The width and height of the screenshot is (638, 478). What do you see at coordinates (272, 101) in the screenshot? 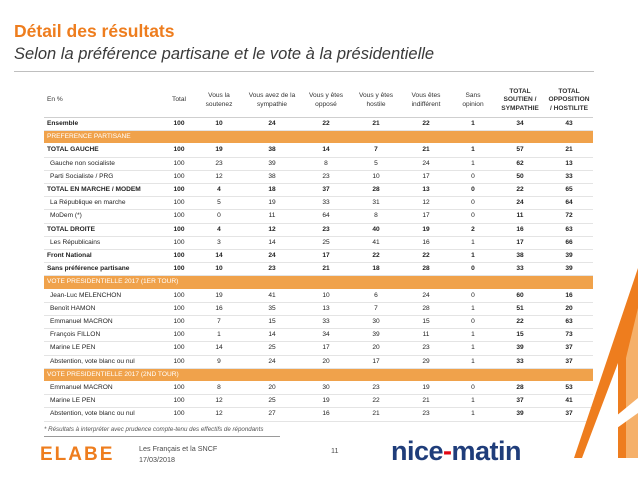
I see `column-header: Vous avez de la sympathie` at bounding box center [272, 101].